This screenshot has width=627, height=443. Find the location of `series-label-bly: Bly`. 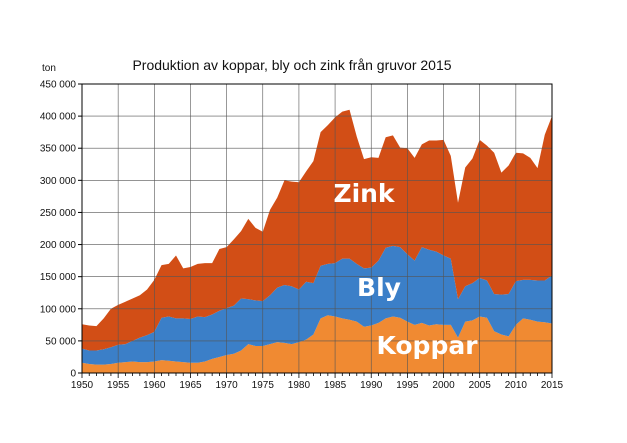

series-label-bly: Bly is located at coordinates (379, 287).